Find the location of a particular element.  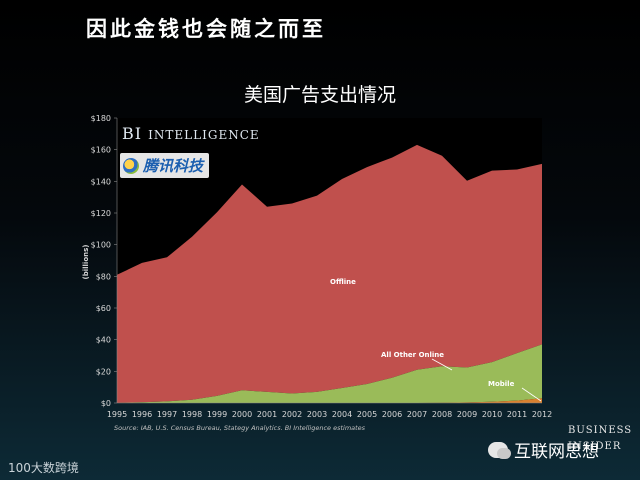

x-tick-label: 2011 is located at coordinates (517, 414).